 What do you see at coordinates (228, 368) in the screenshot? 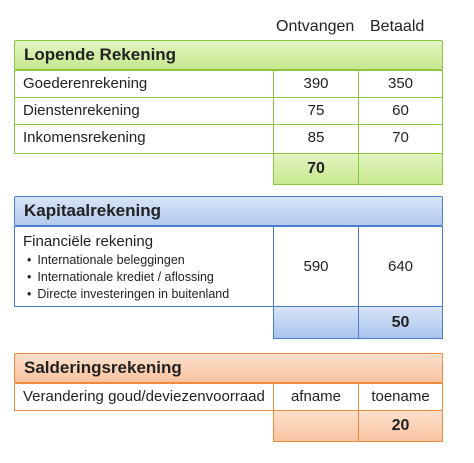
I see `settlement-account-title: Salderingsrekening` at bounding box center [228, 368].